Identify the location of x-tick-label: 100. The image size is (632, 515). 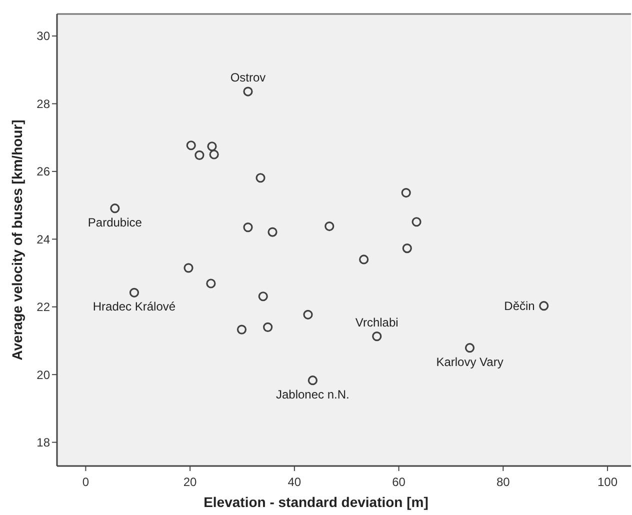
(608, 482).